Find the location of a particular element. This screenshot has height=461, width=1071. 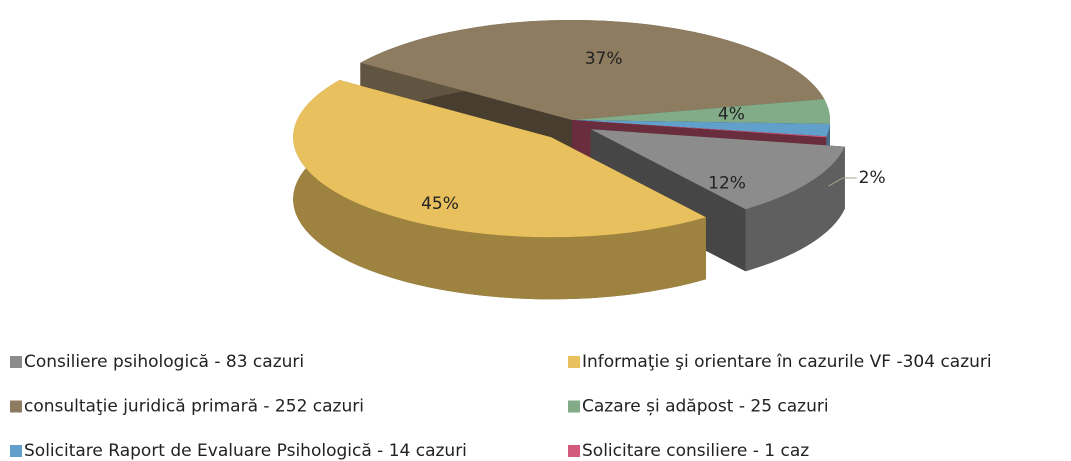

data-label: 45% is located at coordinates (440, 204).